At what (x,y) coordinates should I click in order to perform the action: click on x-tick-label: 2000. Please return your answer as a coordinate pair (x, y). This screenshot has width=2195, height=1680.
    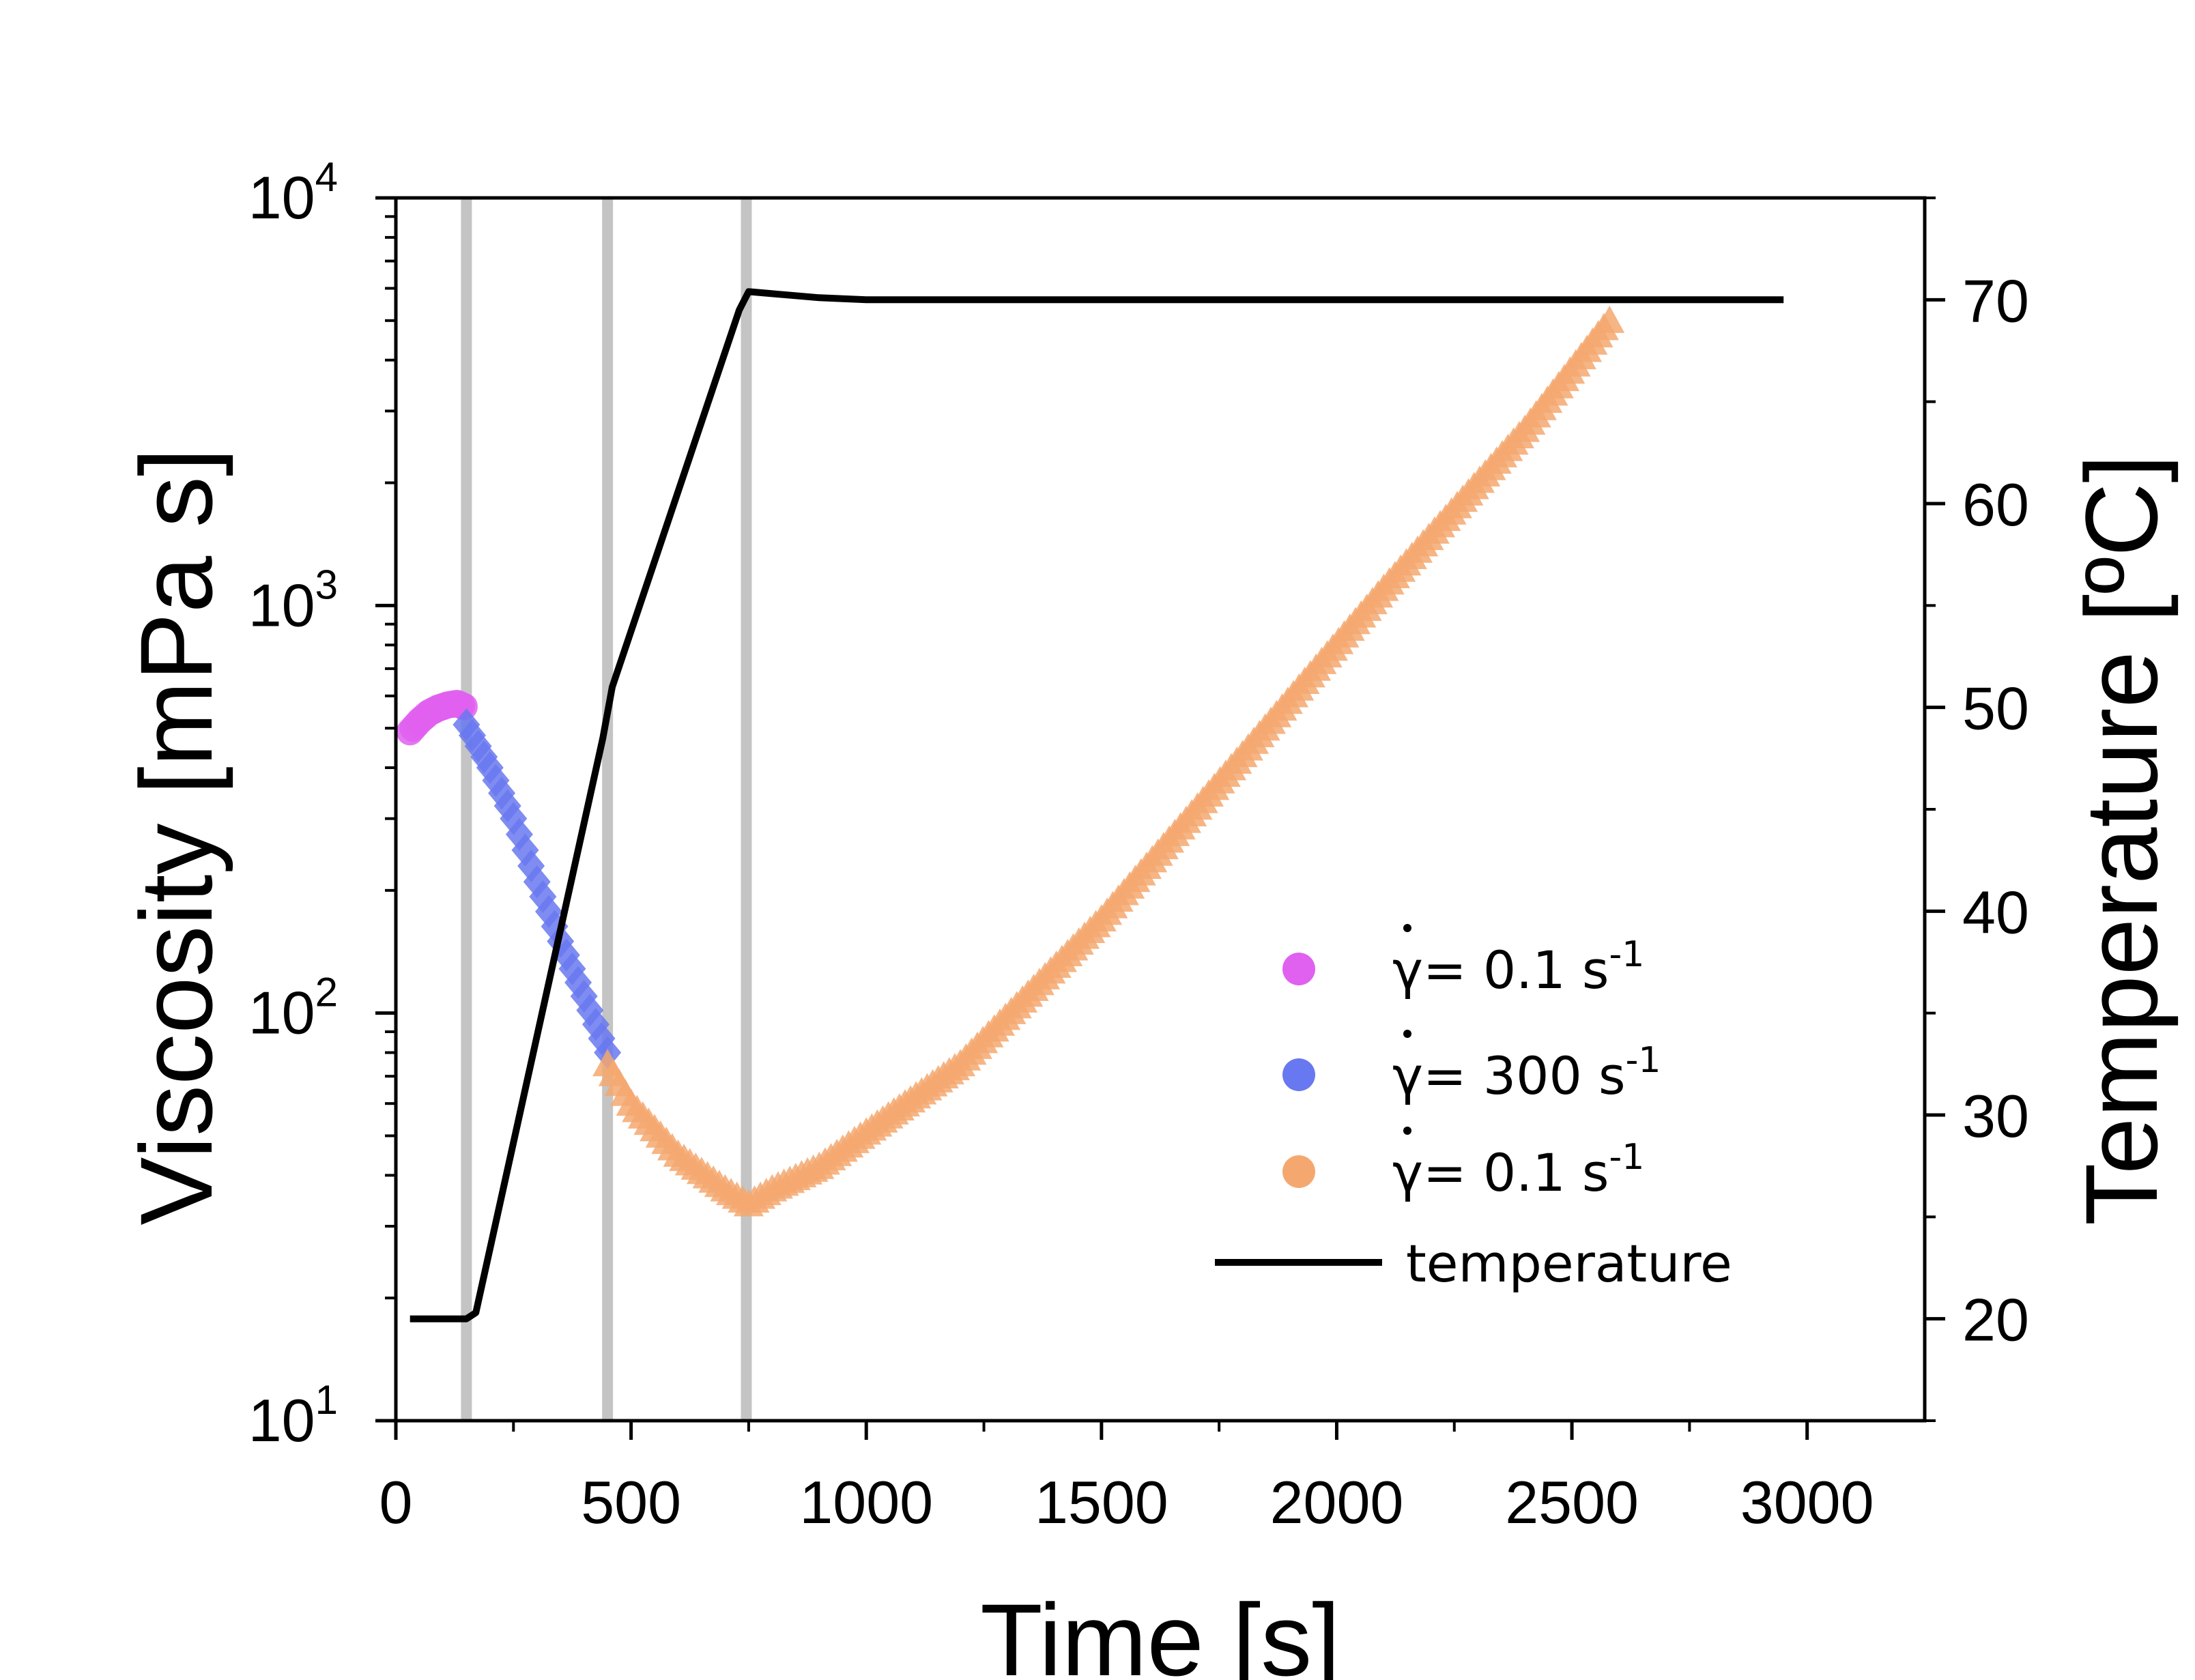
    Looking at the image, I should click on (1337, 1502).